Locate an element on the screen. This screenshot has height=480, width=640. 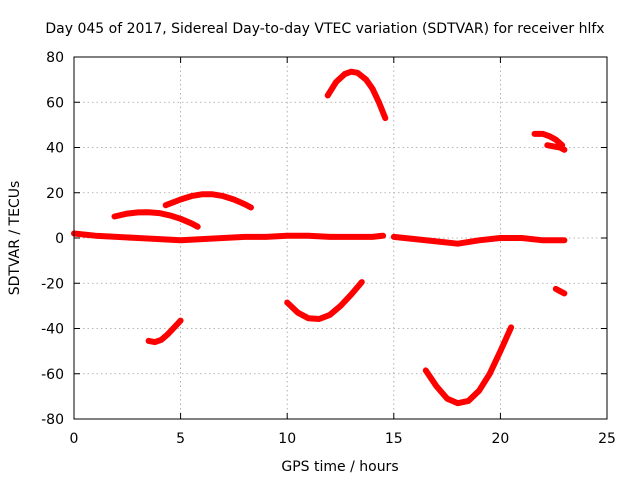
y-tick-label: -80 is located at coordinates (52, 420).